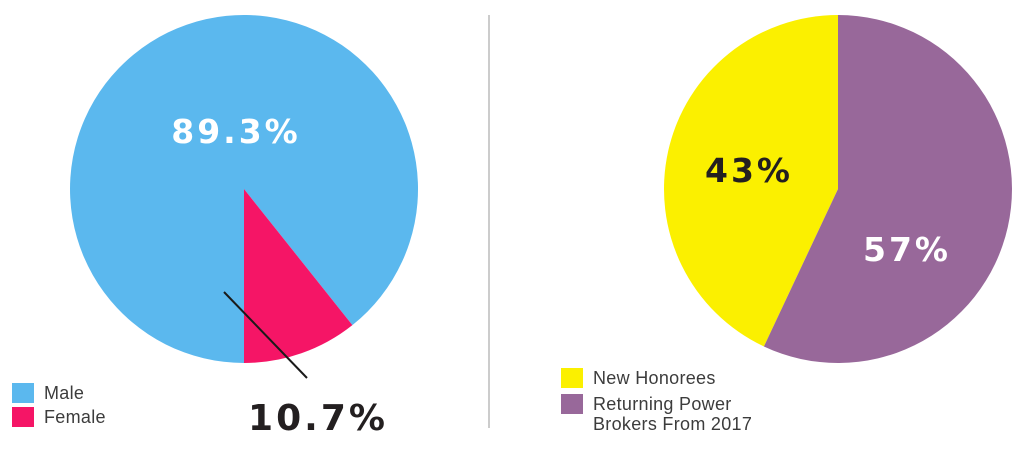  I want to click on female-swatch, so click(23, 417).